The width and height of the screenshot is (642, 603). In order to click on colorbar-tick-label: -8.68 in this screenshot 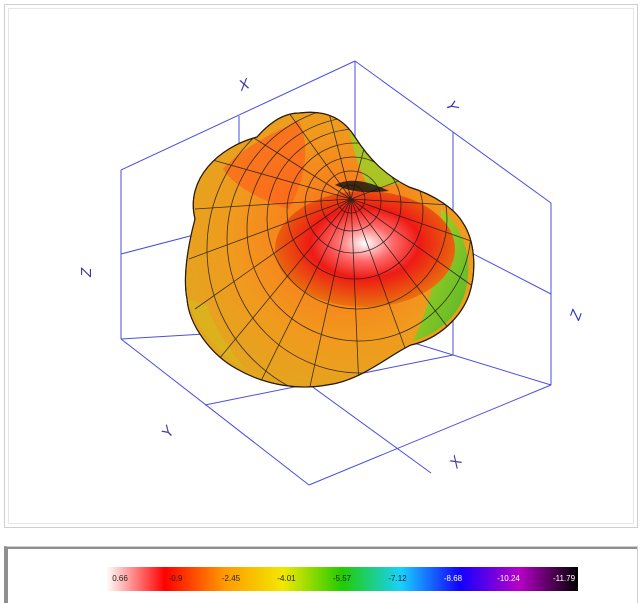, I will do `click(453, 578)`.